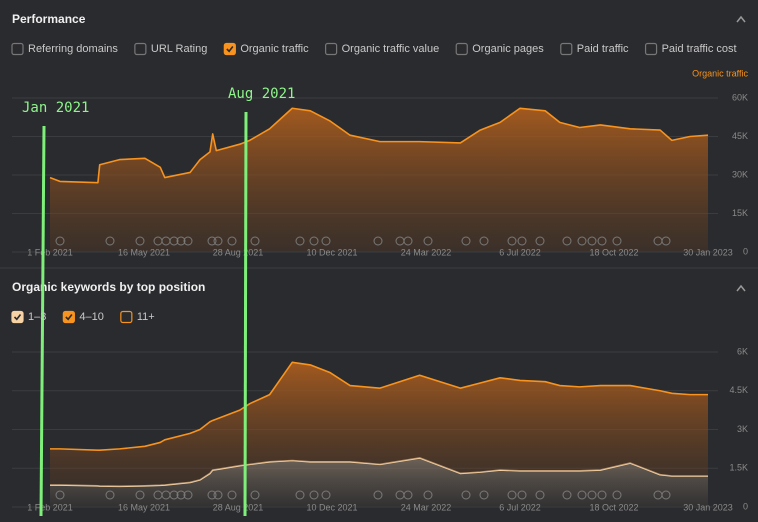 This screenshot has height=522, width=758. I want to click on metric-label: Paid traffic, so click(603, 49).